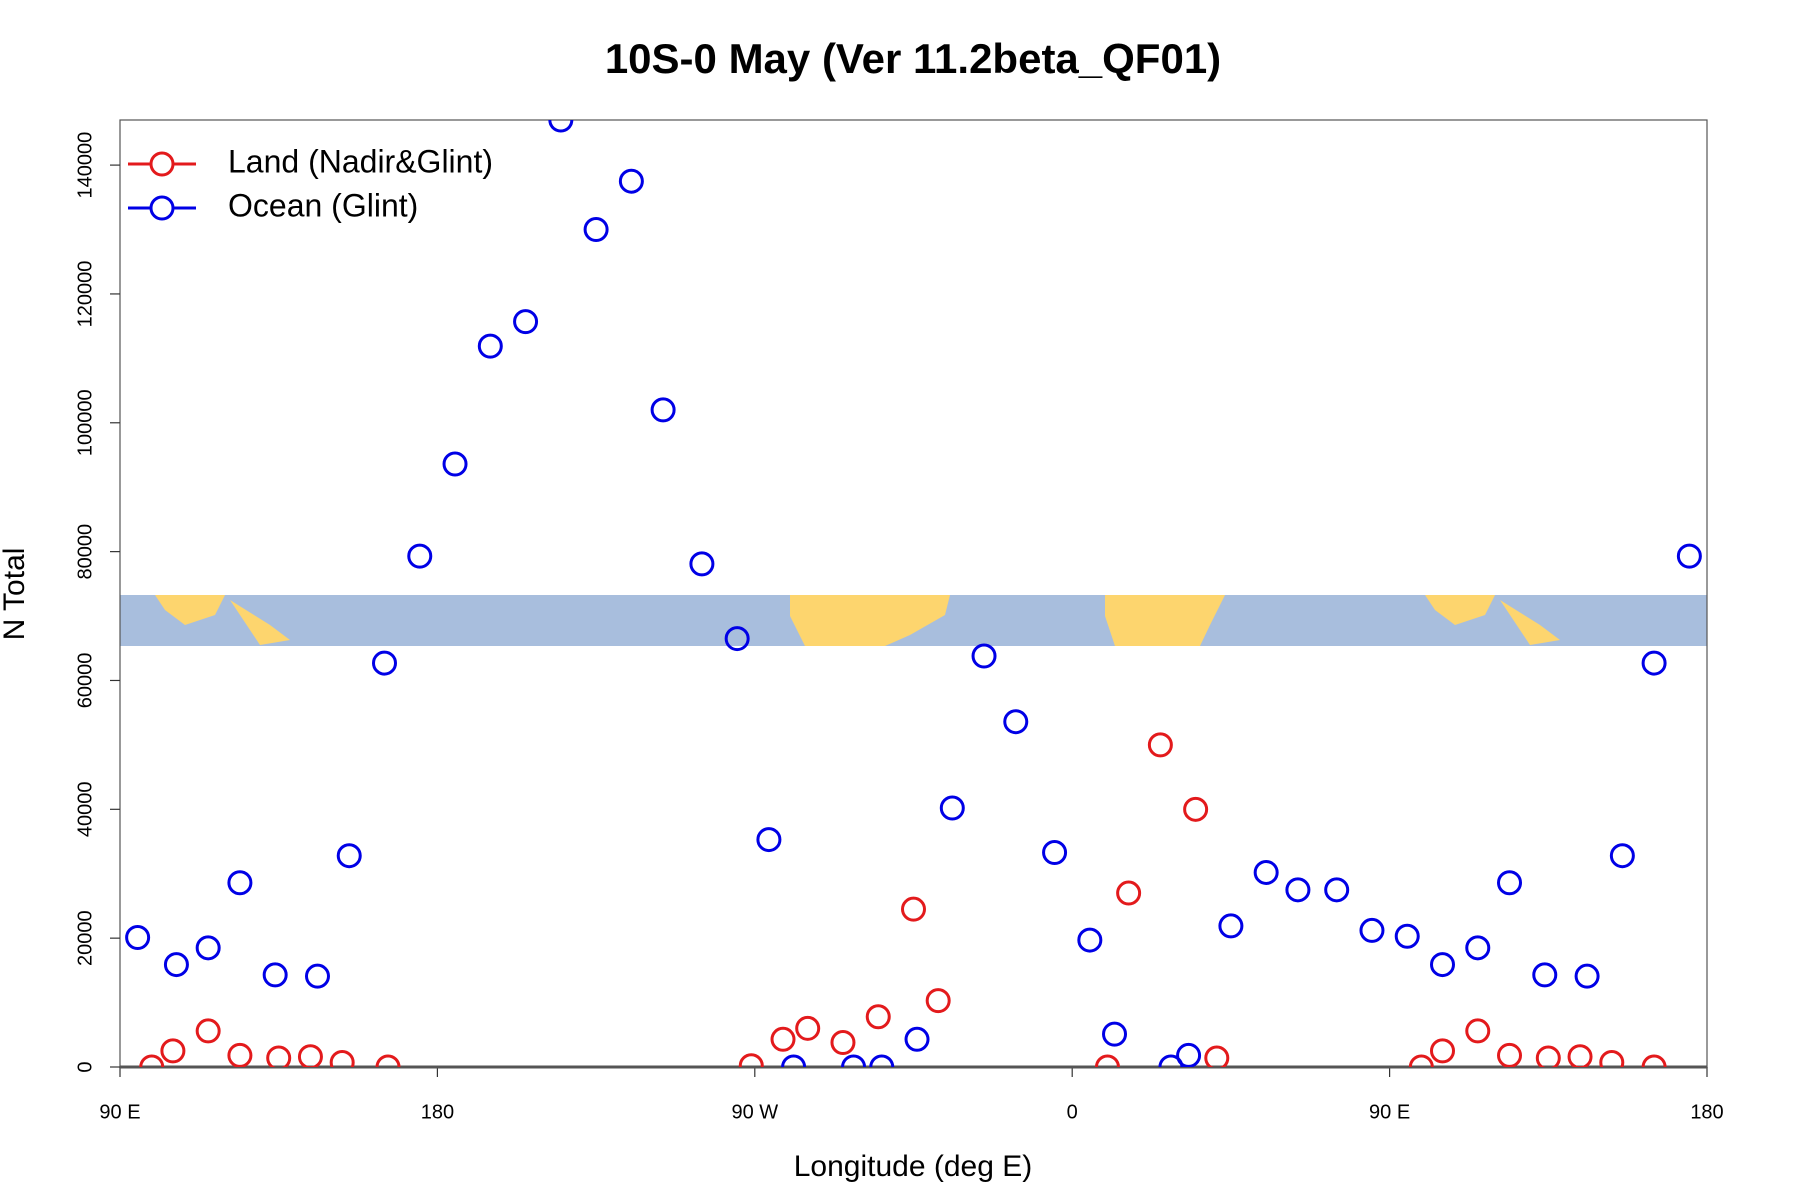  What do you see at coordinates (913, 620) in the screenshot?
I see `map-strip` at bounding box center [913, 620].